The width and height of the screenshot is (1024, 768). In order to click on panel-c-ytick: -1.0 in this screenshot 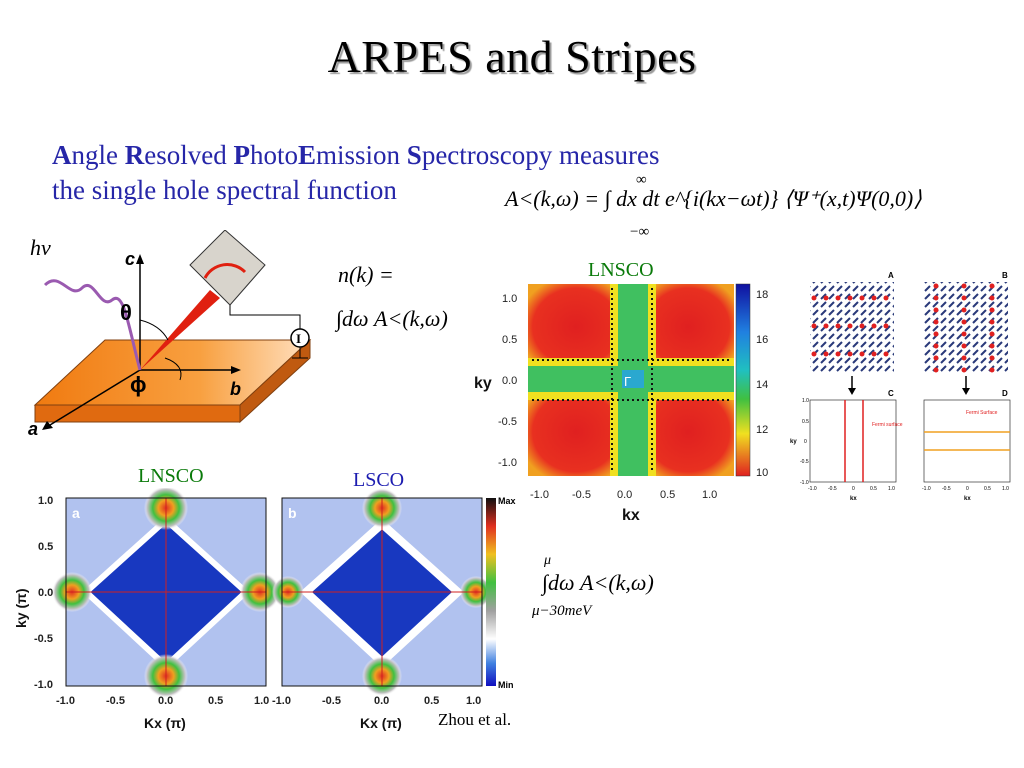, I will do `click(804, 483)`.